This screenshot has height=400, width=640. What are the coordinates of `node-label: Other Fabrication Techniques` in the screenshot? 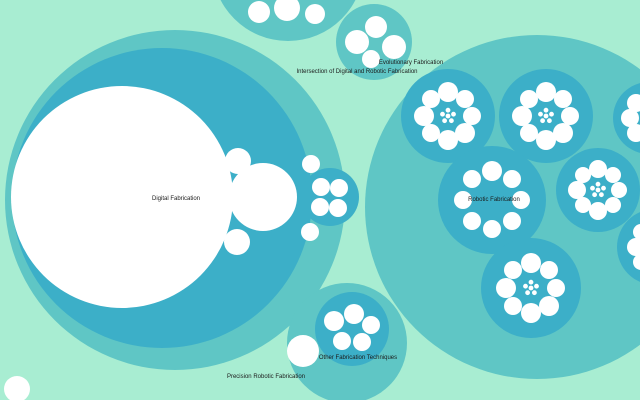 It's located at (358, 358).